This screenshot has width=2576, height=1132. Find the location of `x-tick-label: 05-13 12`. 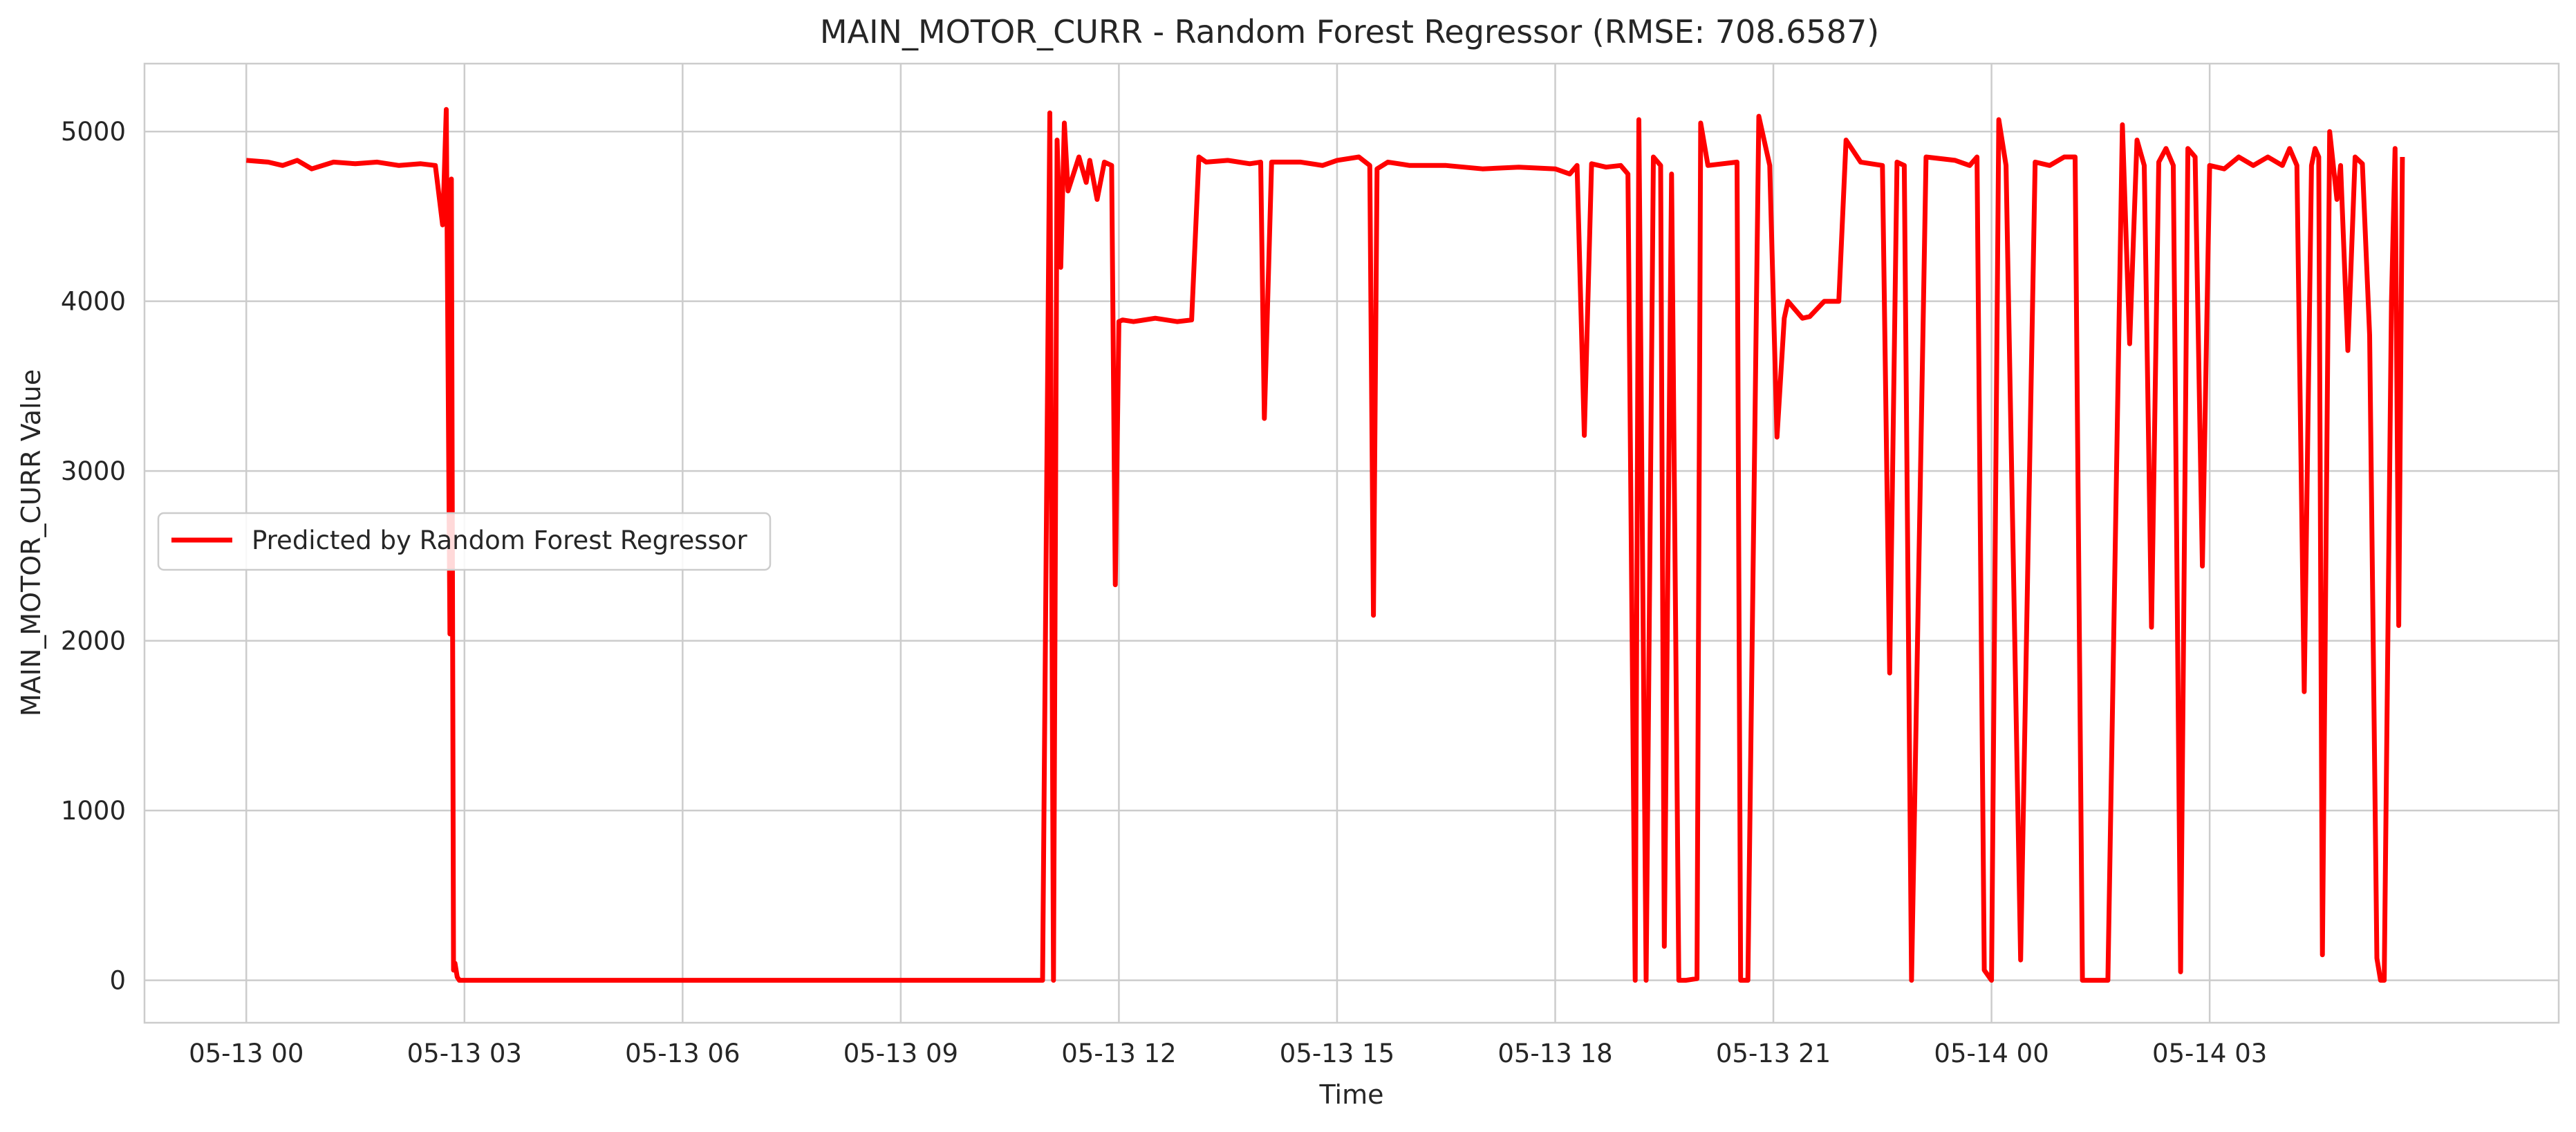

x-tick-label: 05-13 12 is located at coordinates (1118, 1054).